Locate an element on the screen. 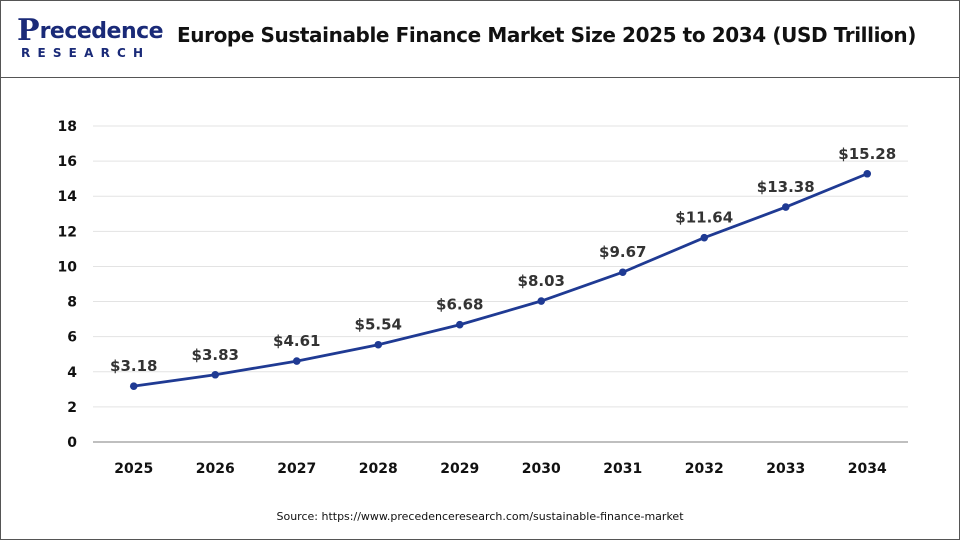 The height and width of the screenshot is (540, 960). x-tick-label: 2029 is located at coordinates (459, 469).